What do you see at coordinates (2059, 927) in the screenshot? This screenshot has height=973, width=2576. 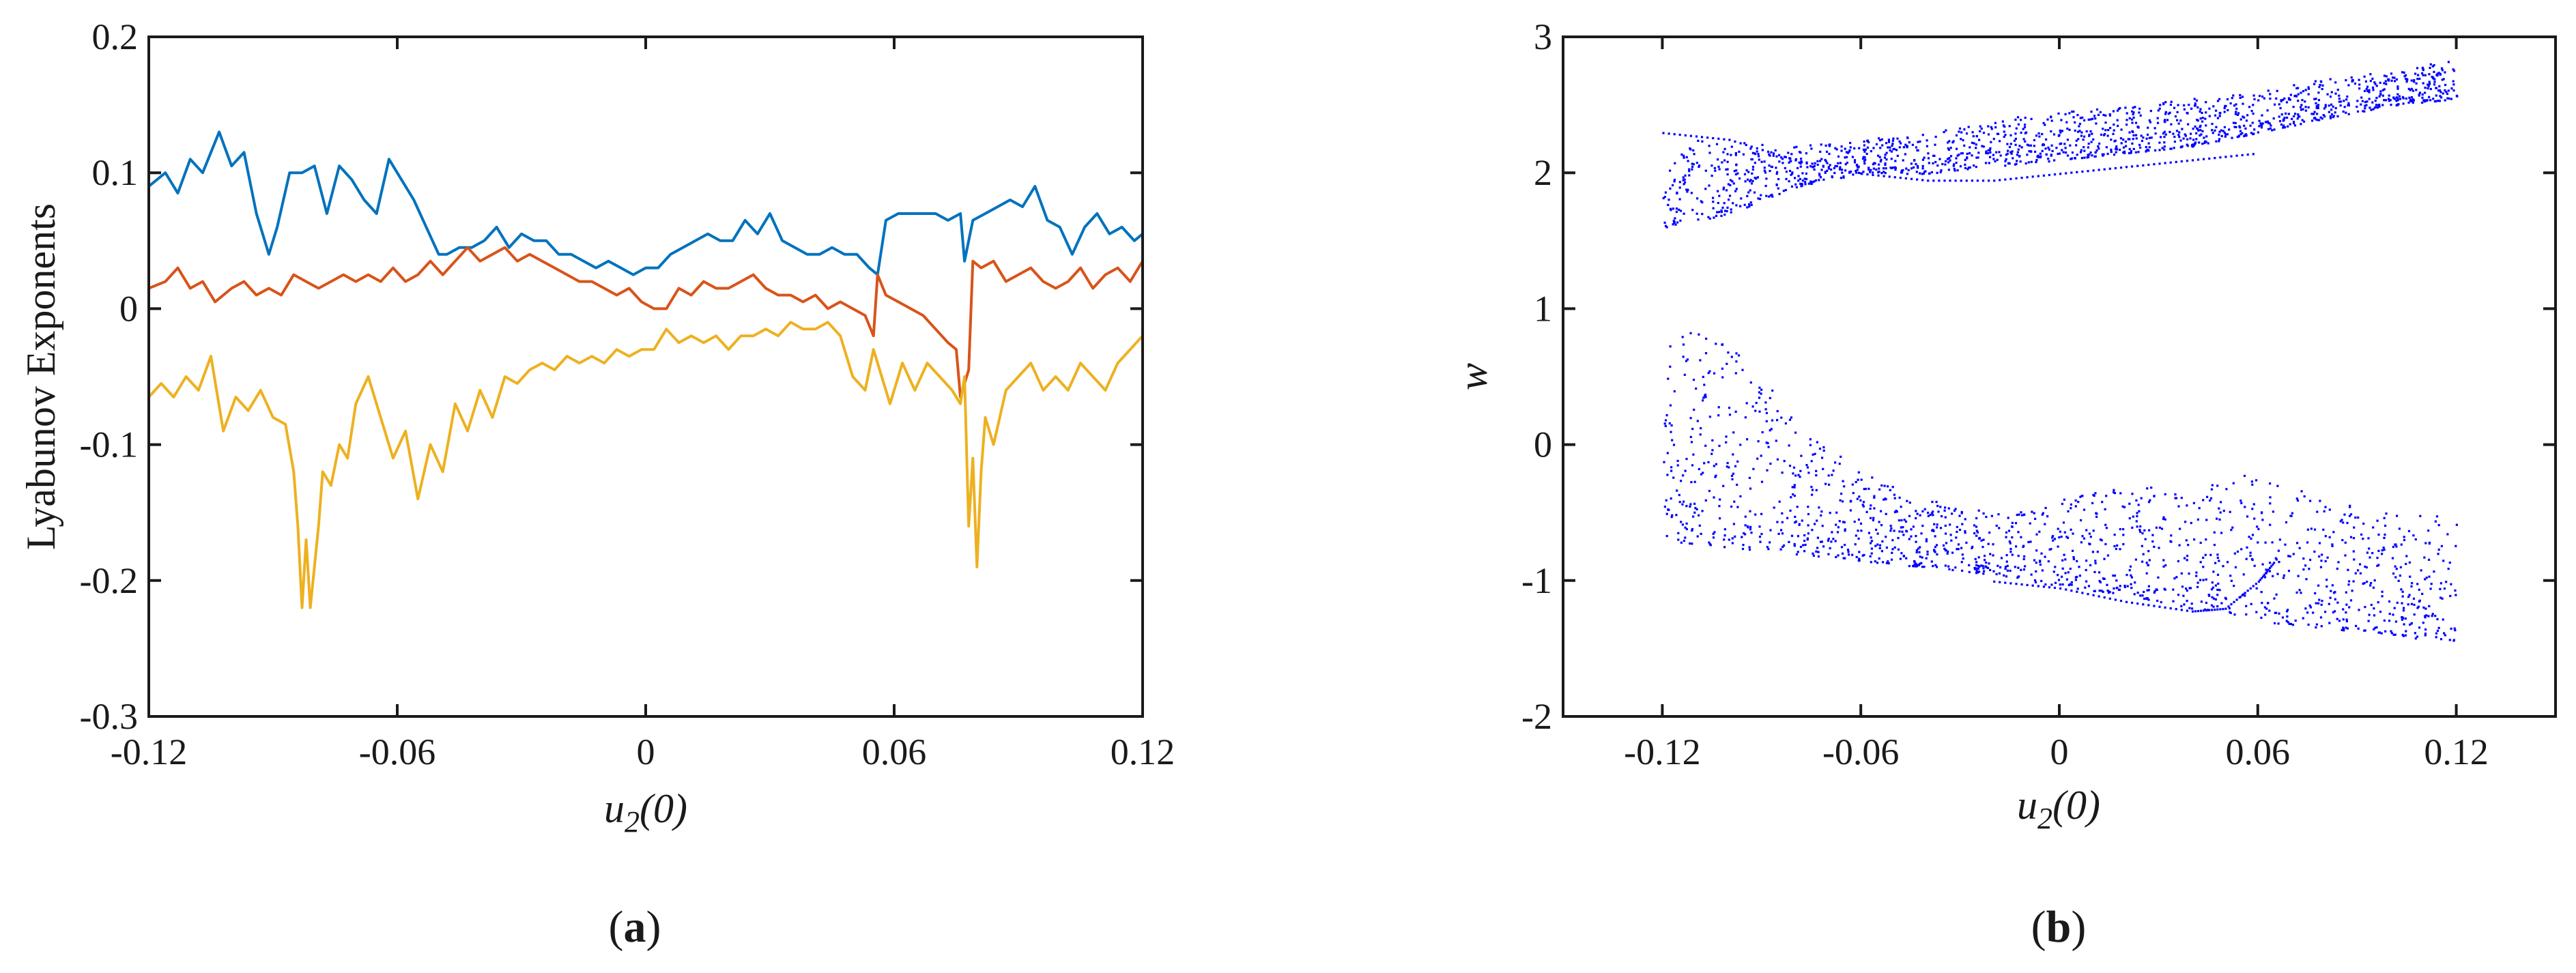 I see `panel-label: (b)` at bounding box center [2059, 927].